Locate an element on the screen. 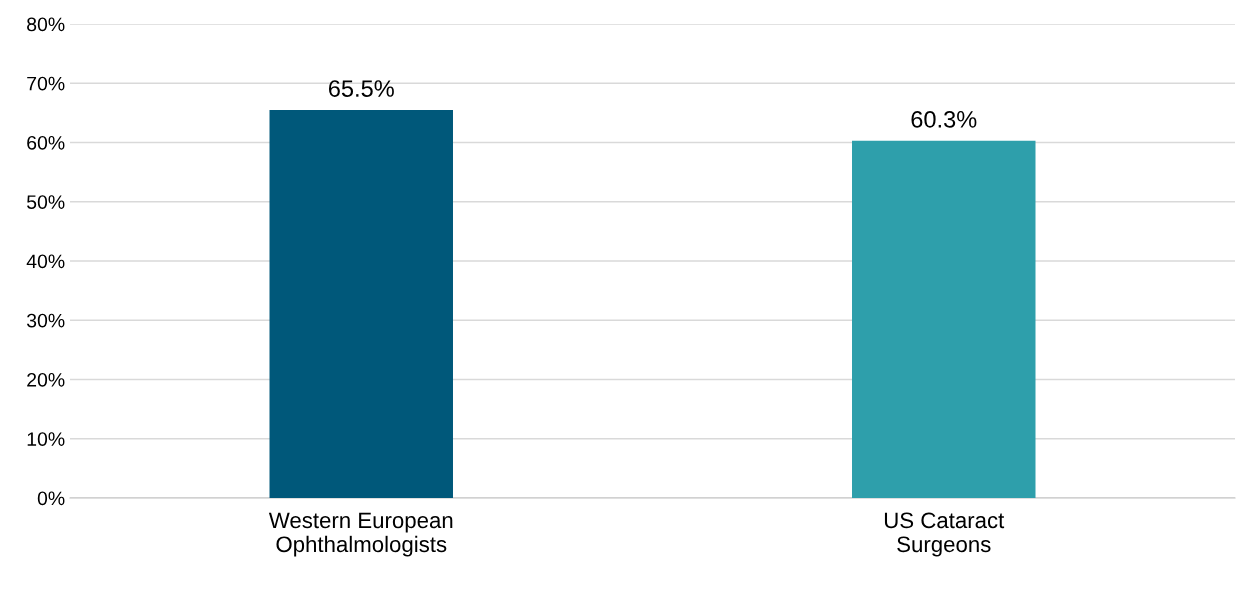 This screenshot has height=589, width=1245. y-tick-label: 0% is located at coordinates (51, 498).